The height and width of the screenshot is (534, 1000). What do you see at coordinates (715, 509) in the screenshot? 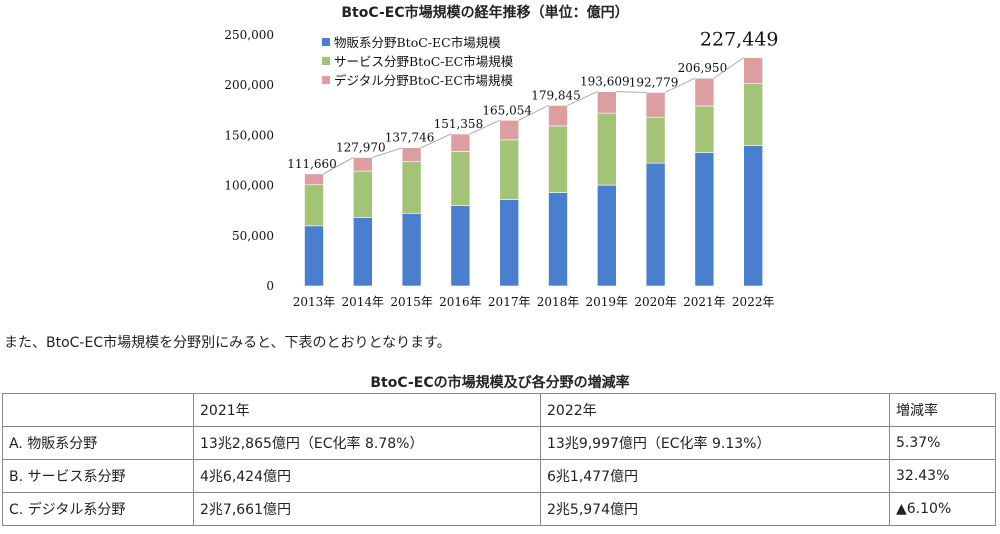
I see `value-2022: 2兆5,974億円` at bounding box center [715, 509].